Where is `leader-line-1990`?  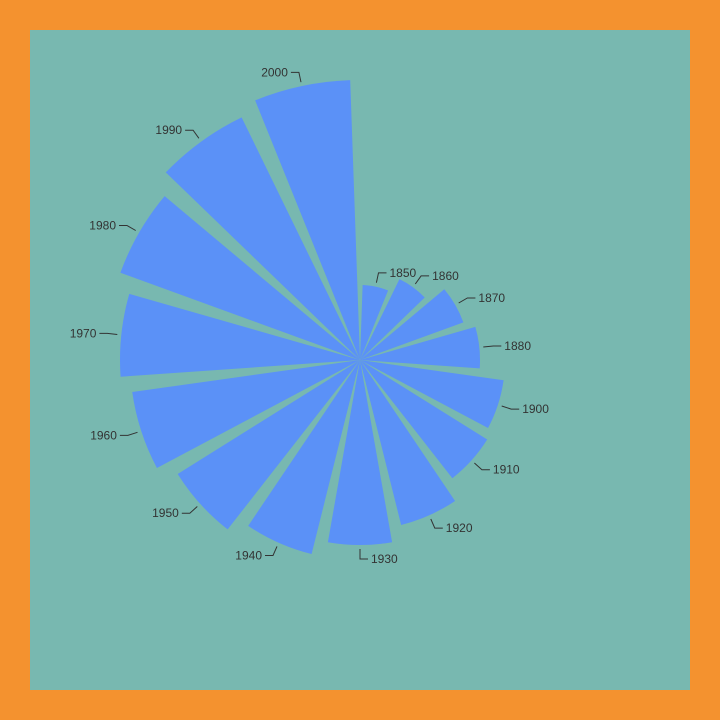
leader-line-1990 is located at coordinates (192, 134).